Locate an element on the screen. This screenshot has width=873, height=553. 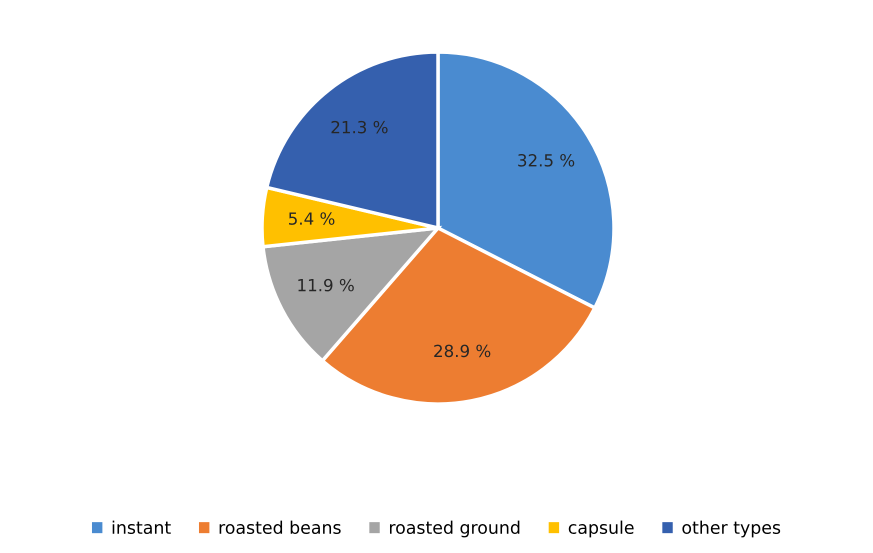
data-label: 32.5 % is located at coordinates (546, 160).